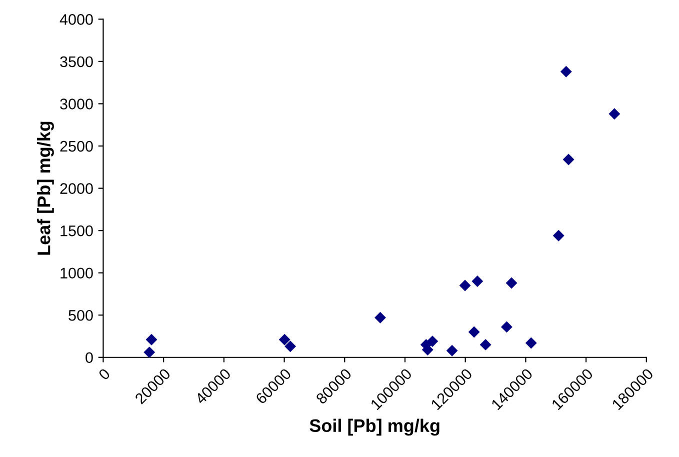 This screenshot has height=457, width=679. What do you see at coordinates (89, 358) in the screenshot?
I see `y-tick-label: 0` at bounding box center [89, 358].